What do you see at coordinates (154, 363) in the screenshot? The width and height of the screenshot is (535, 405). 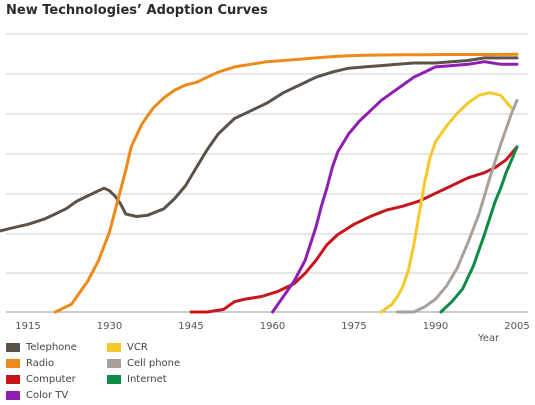 I see `legend-label: Cell phone` at bounding box center [154, 363].